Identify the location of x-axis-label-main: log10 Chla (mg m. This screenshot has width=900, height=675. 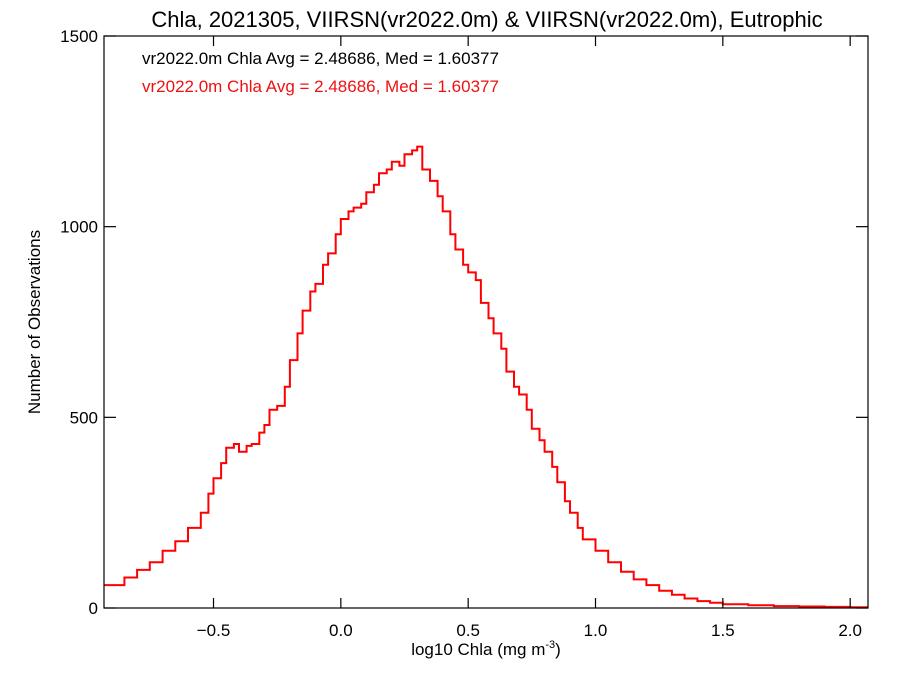
(478, 649).